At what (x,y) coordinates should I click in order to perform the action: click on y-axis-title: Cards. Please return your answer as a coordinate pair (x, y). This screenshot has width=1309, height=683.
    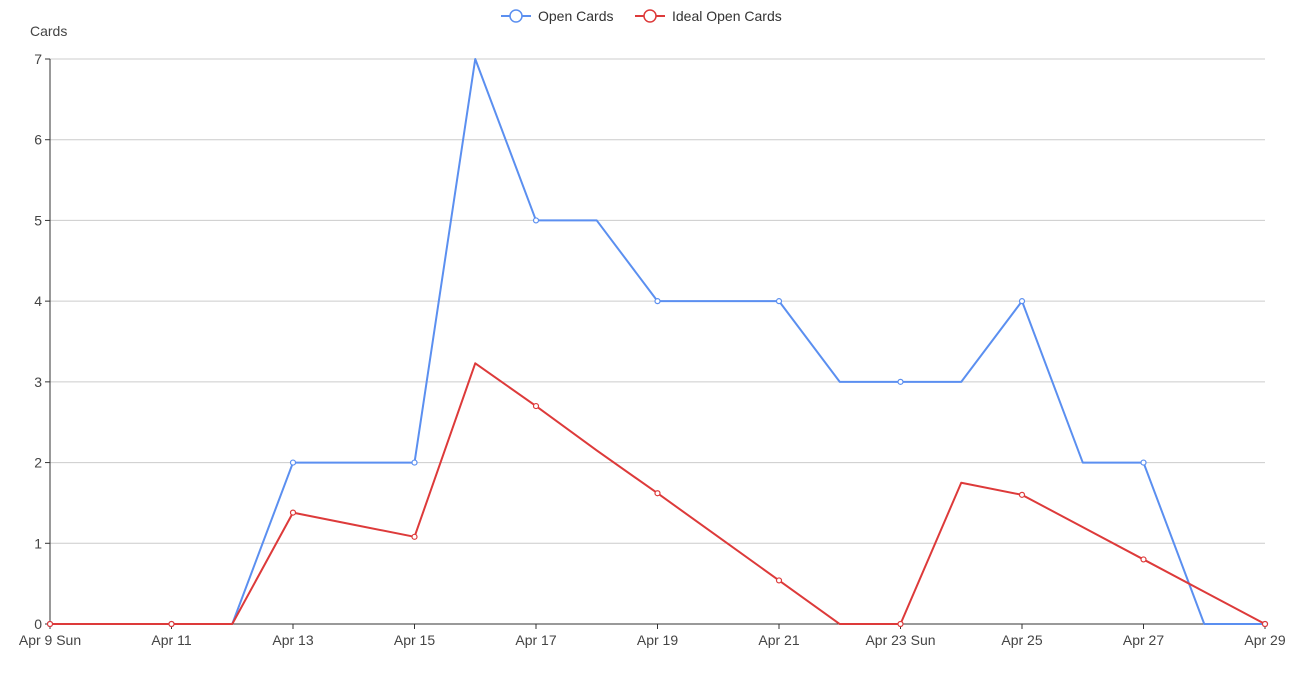
    Looking at the image, I should click on (48, 31).